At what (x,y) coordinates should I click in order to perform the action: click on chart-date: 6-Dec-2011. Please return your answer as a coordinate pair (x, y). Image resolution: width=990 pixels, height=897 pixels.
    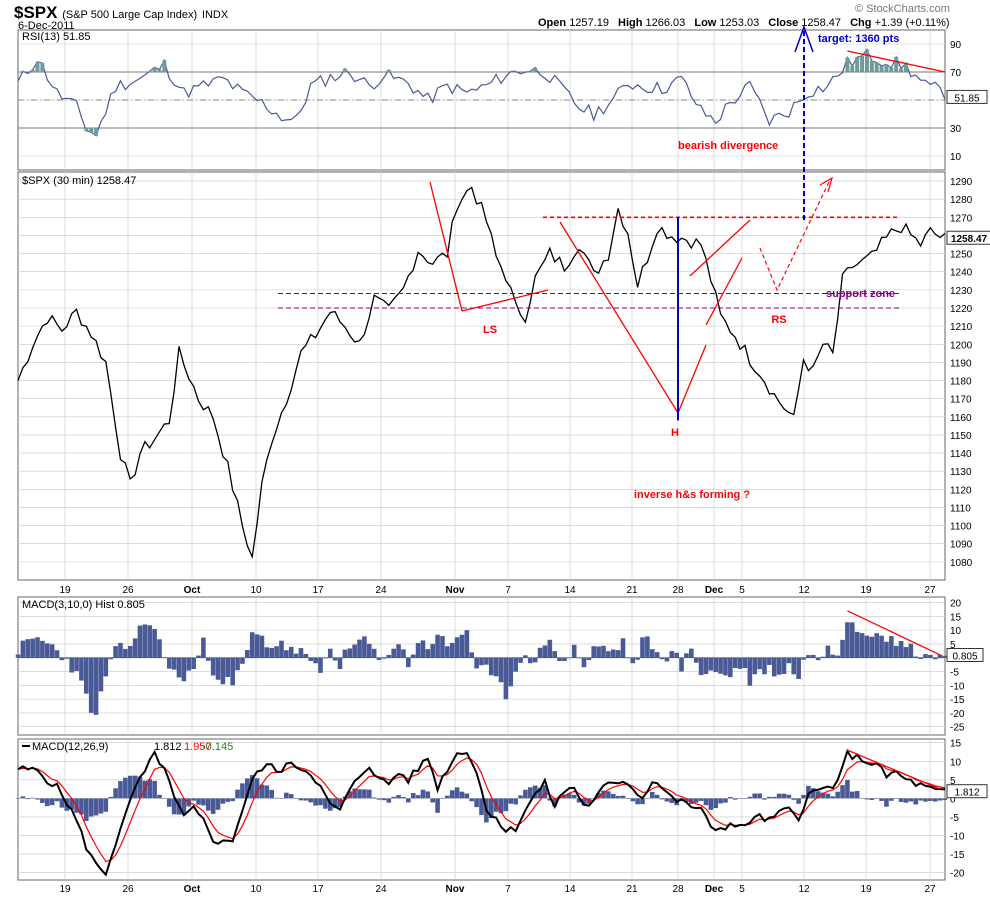
    Looking at the image, I should click on (46, 26).